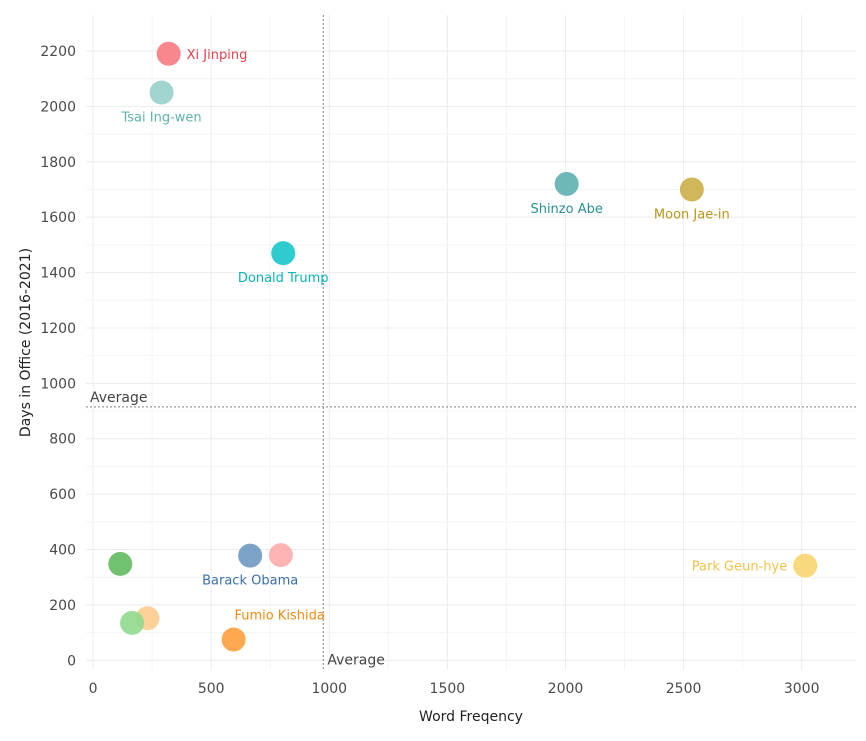  What do you see at coordinates (62, 551) in the screenshot?
I see `y-tick-label: 400` at bounding box center [62, 551].